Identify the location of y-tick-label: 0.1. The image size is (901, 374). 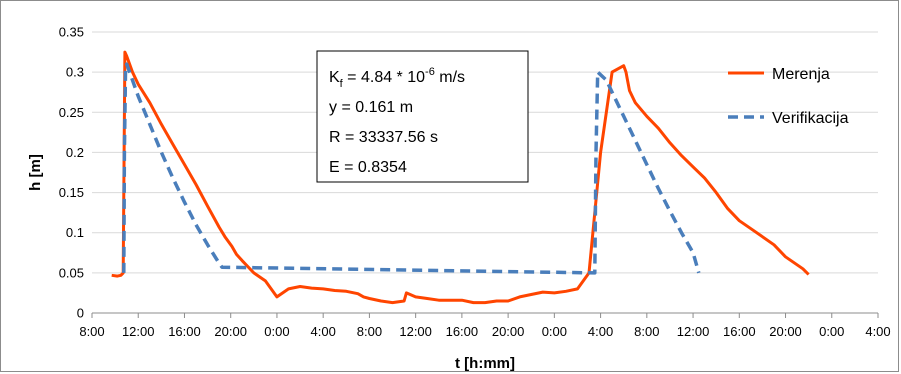
(75, 232).